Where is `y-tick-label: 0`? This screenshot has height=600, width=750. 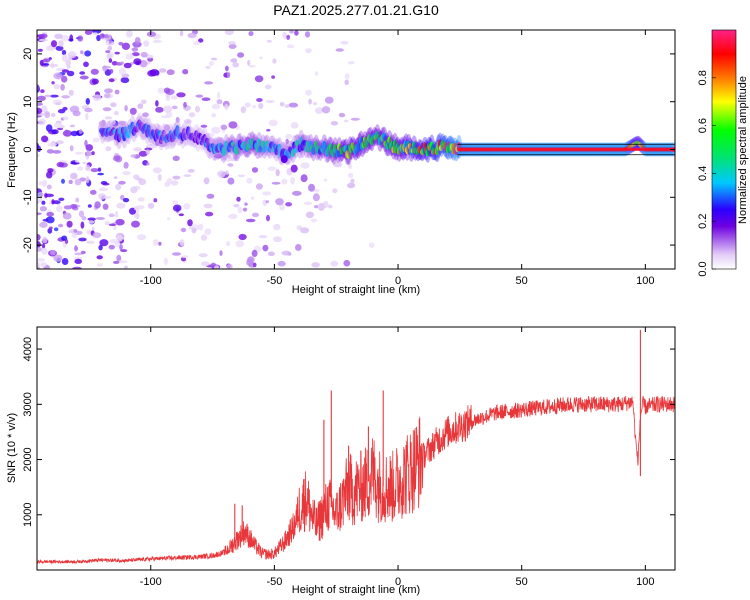
y-tick-label: 0 is located at coordinates (28, 149).